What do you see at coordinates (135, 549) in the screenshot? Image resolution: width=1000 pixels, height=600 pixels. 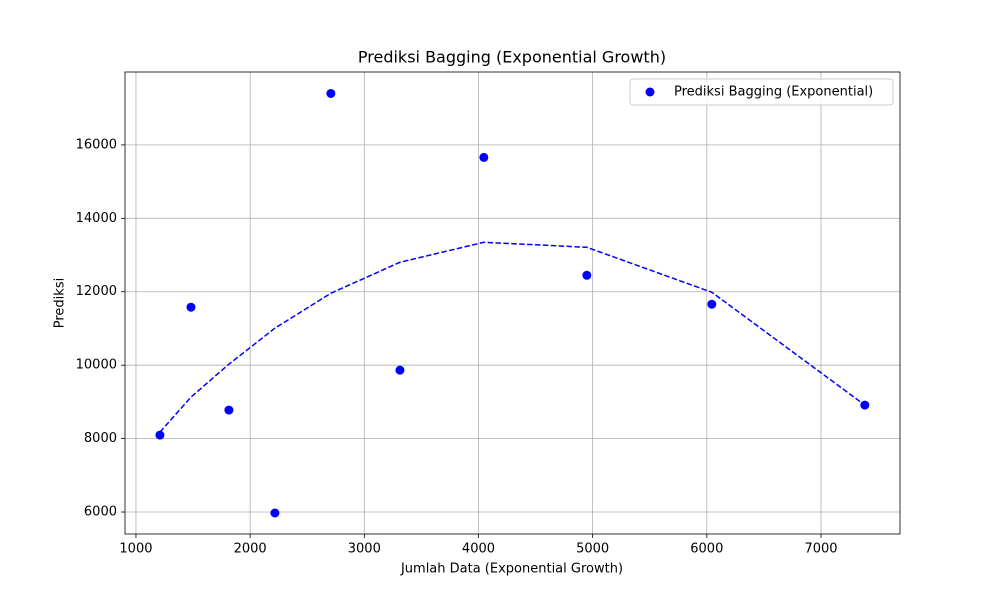 I see `x-tick-label: 1000` at bounding box center [135, 549].